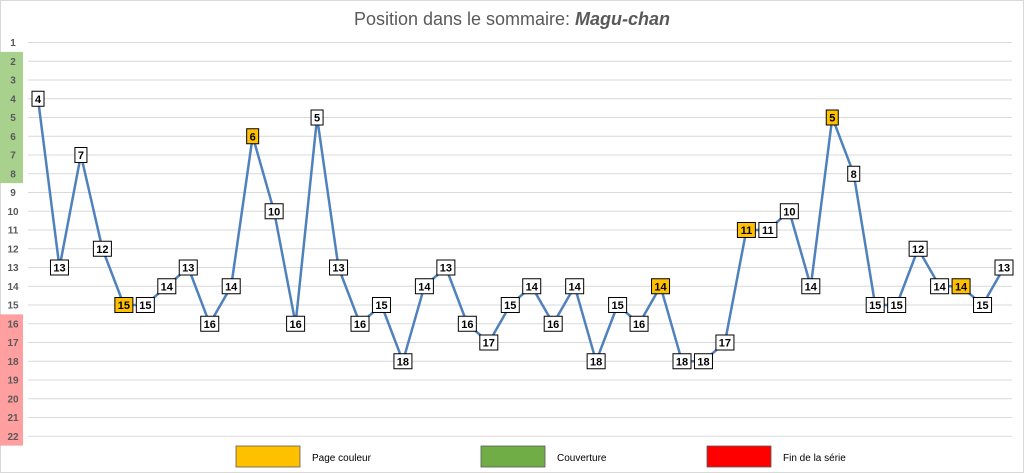  Describe the element at coordinates (464, 19) in the screenshot. I see `chart-title-main: Position dans le sommaire:` at that location.